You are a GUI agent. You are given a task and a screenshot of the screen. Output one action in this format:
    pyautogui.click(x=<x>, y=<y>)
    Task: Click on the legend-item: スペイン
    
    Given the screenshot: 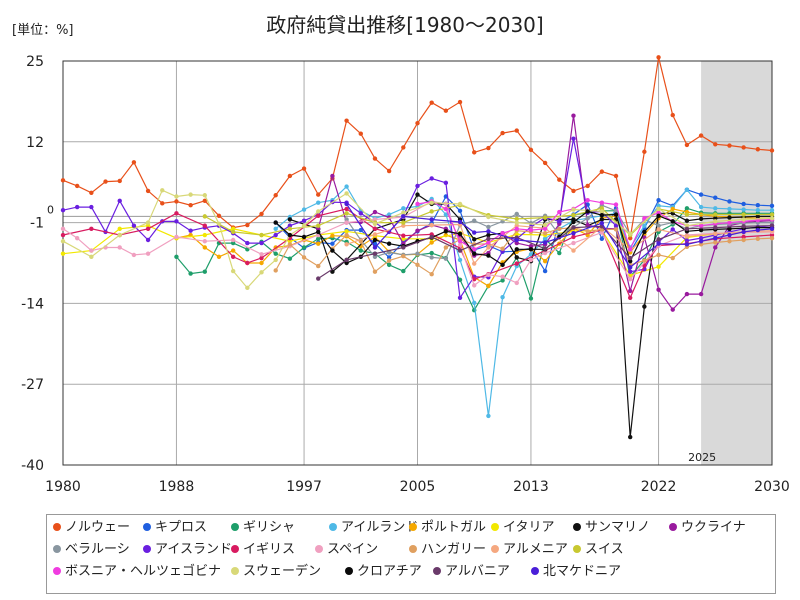 What is the action you would take?
    pyautogui.click(x=346, y=550)
    